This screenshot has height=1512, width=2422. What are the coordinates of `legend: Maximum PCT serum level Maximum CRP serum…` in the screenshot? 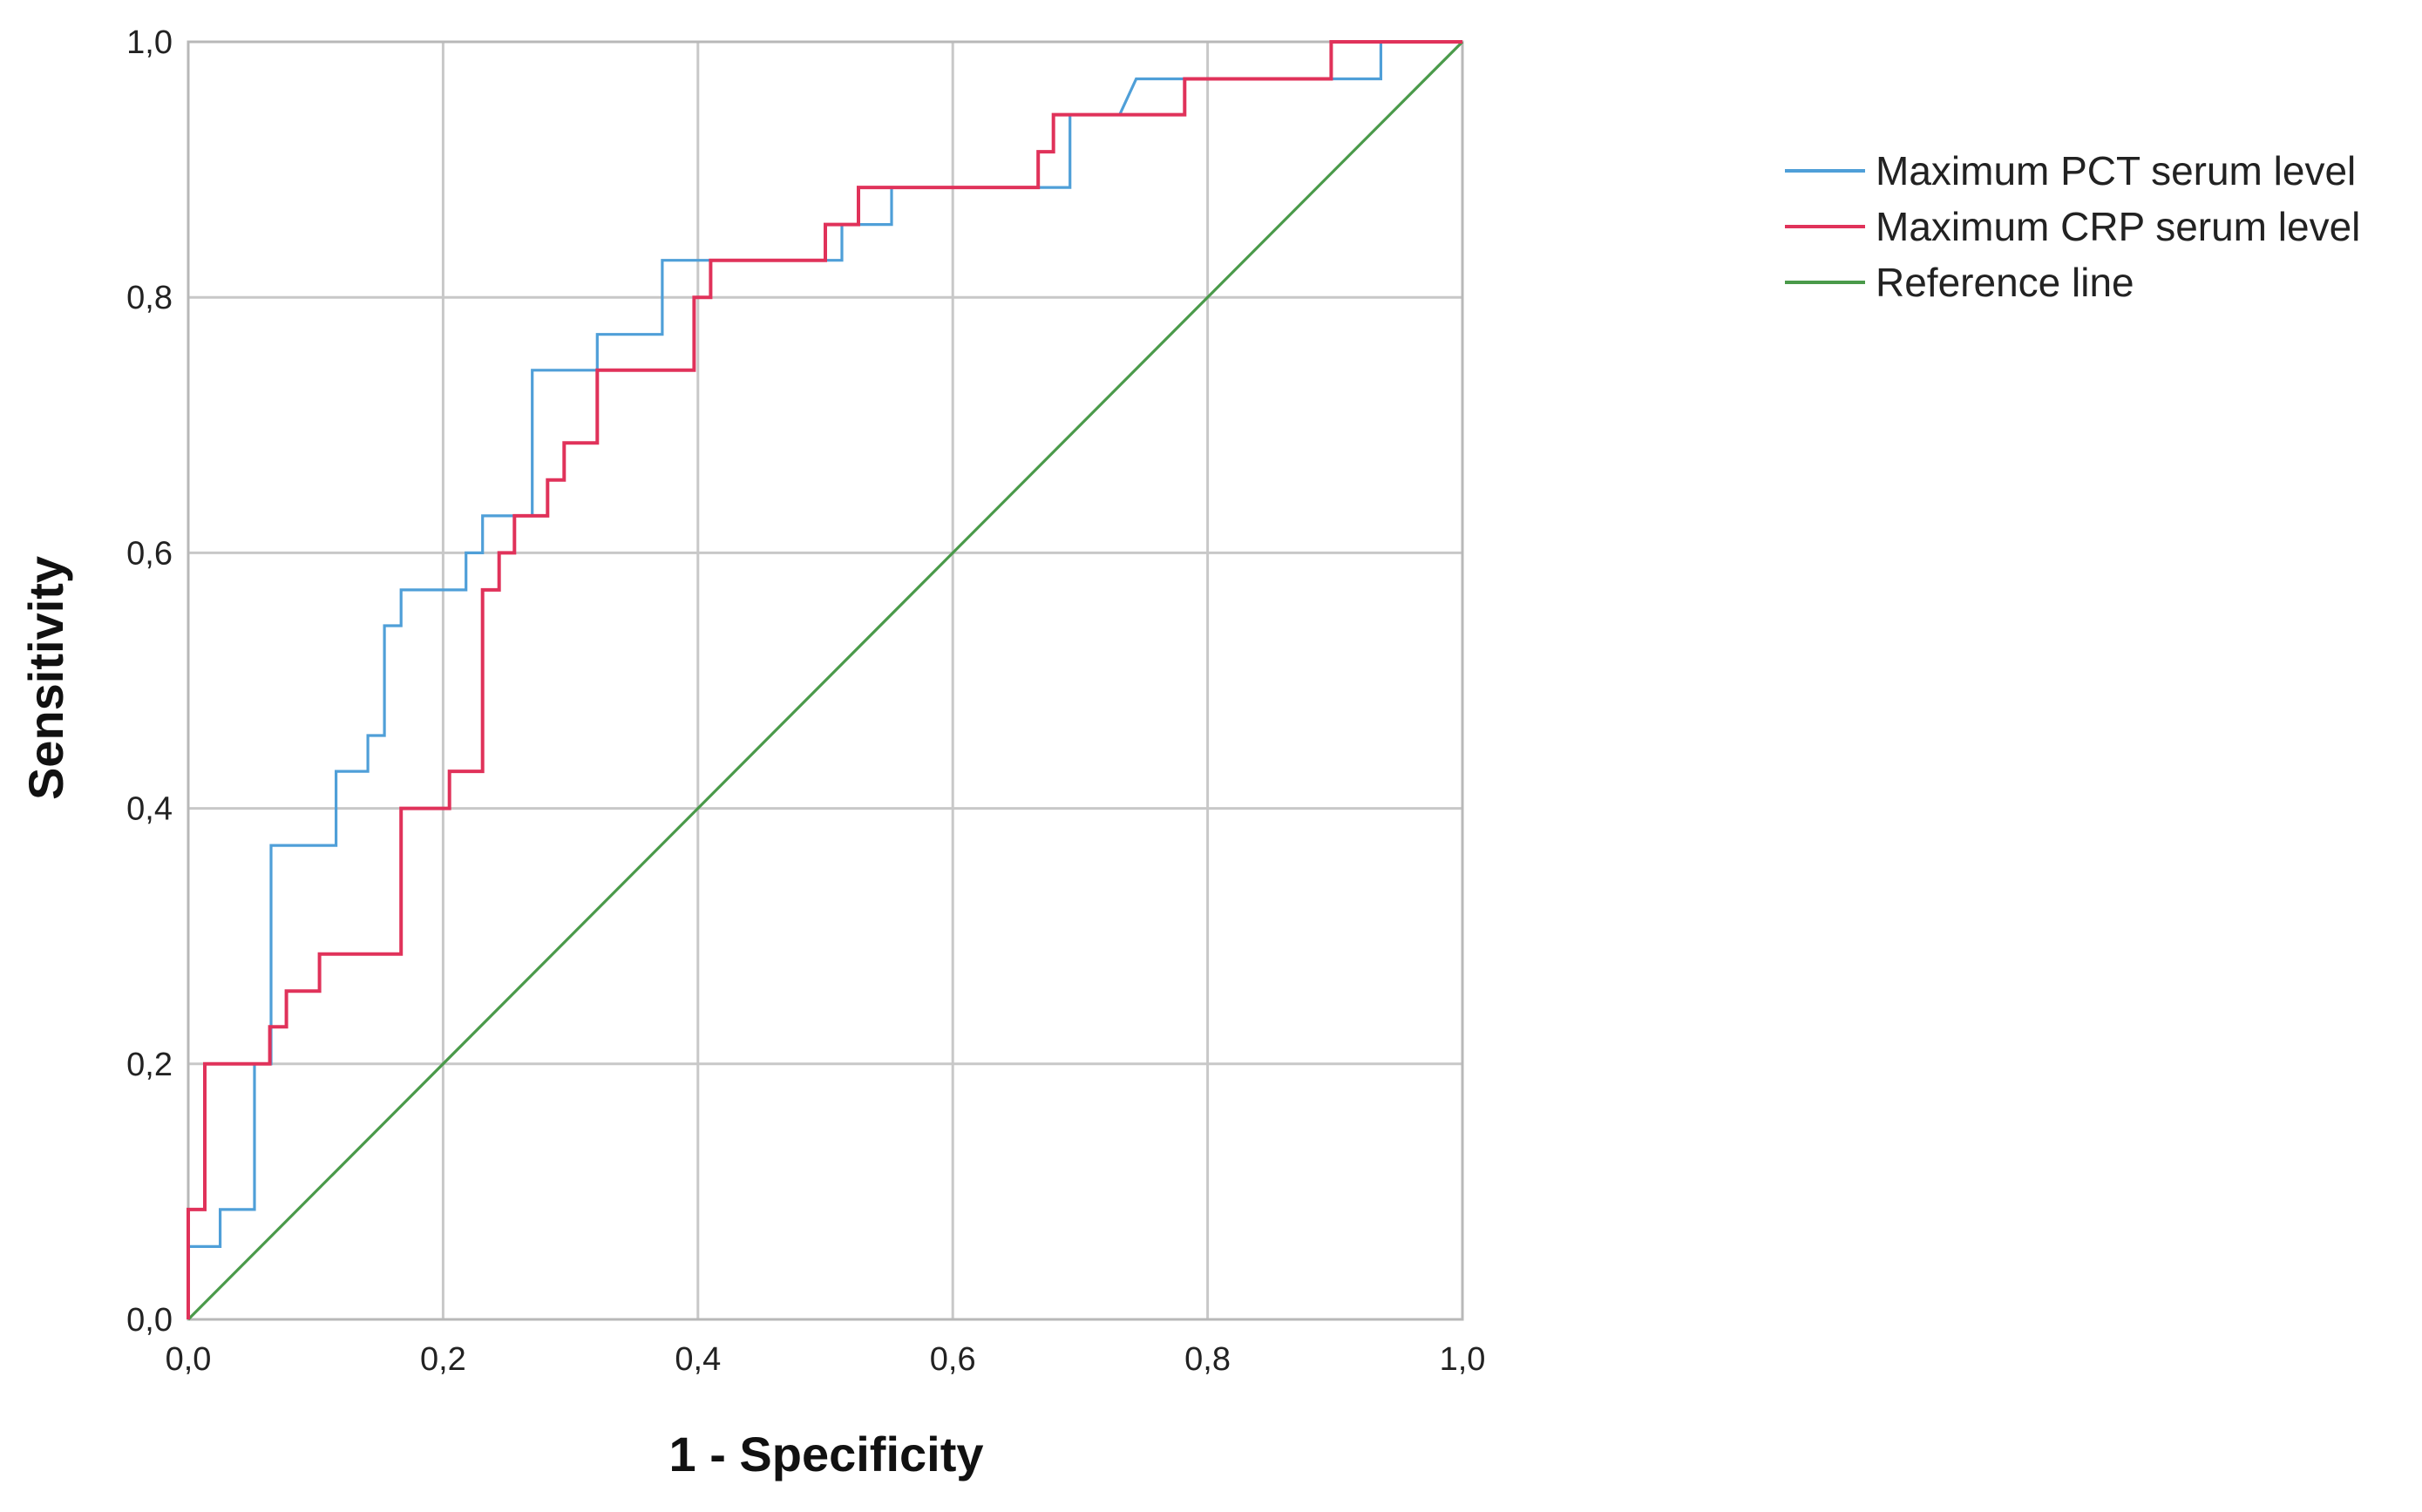 It's located at (2072, 226).